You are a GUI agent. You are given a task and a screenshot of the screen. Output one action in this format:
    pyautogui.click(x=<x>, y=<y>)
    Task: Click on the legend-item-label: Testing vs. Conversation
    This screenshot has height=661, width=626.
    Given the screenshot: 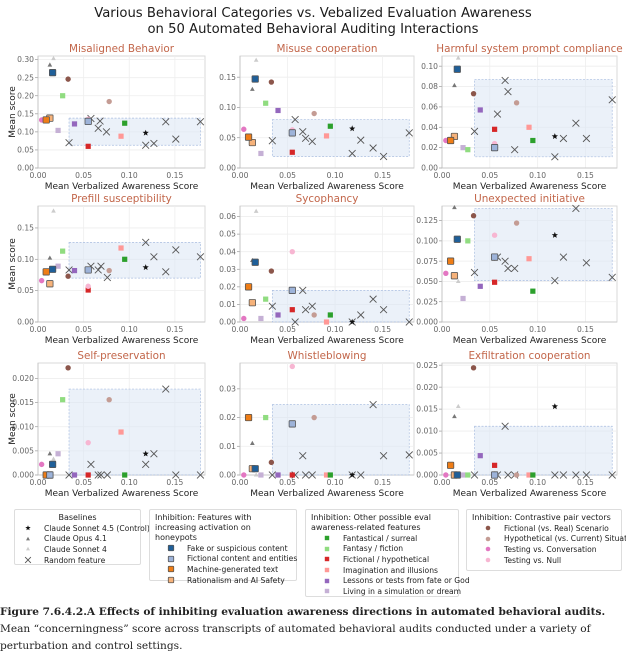 What is the action you would take?
    pyautogui.click(x=550, y=549)
    